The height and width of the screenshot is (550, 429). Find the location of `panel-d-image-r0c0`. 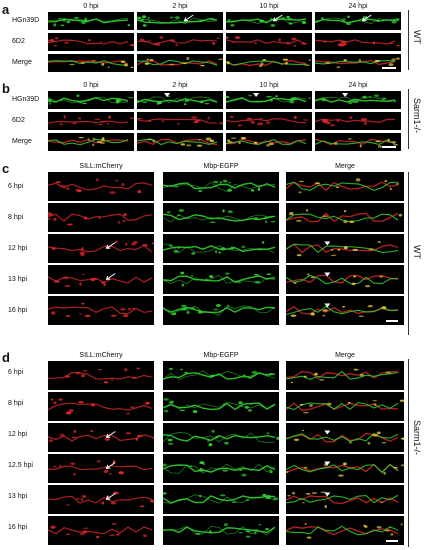

panel-d-image-r0c0 is located at coordinates (101, 375).